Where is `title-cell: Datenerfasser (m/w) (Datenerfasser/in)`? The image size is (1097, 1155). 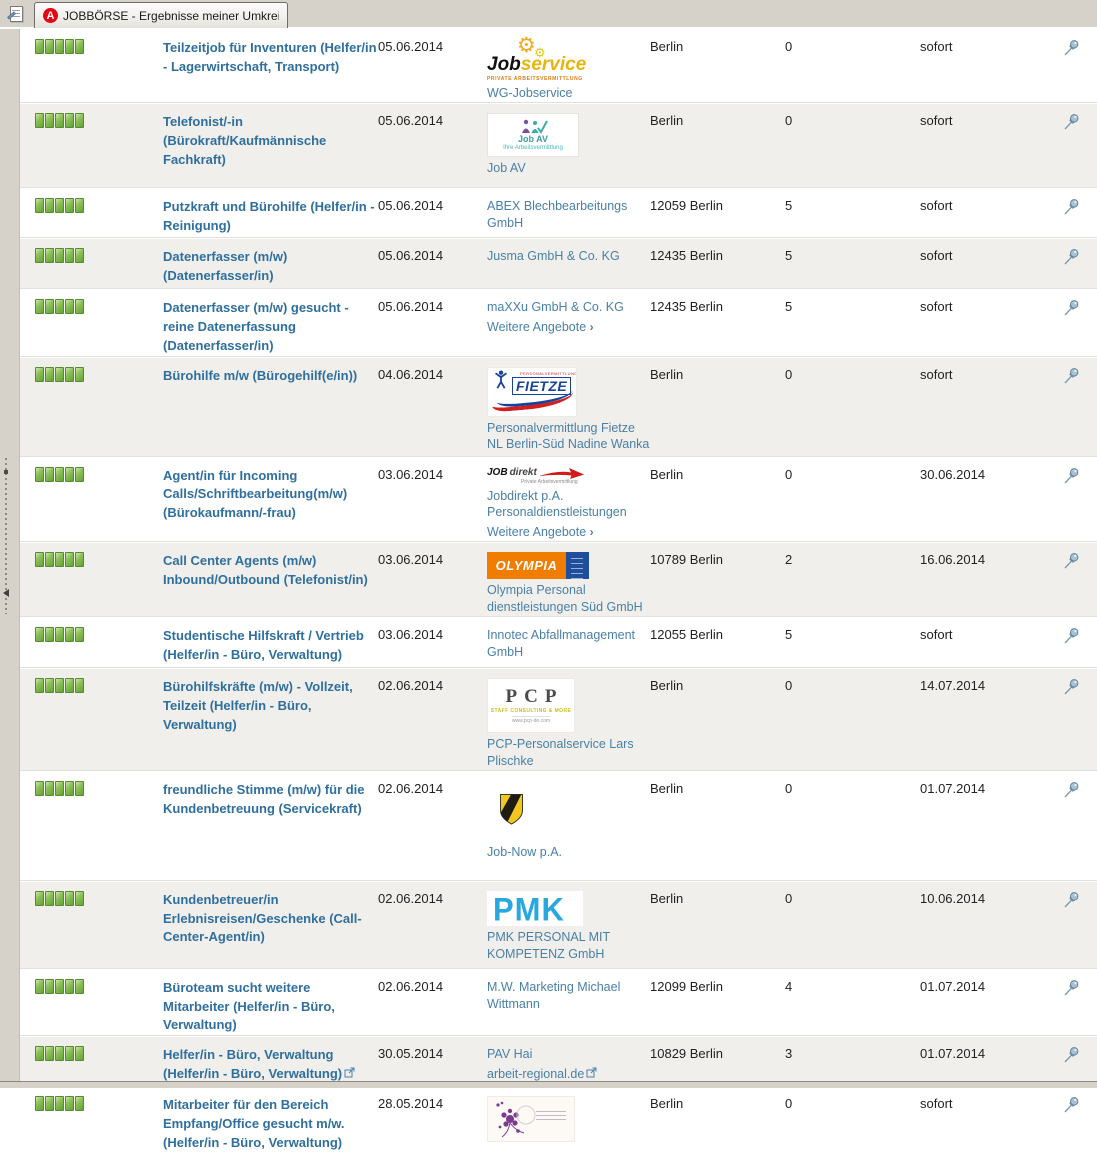
title-cell: Datenerfasser (m/w) (Datenerfasser/in) is located at coordinates (270, 263).